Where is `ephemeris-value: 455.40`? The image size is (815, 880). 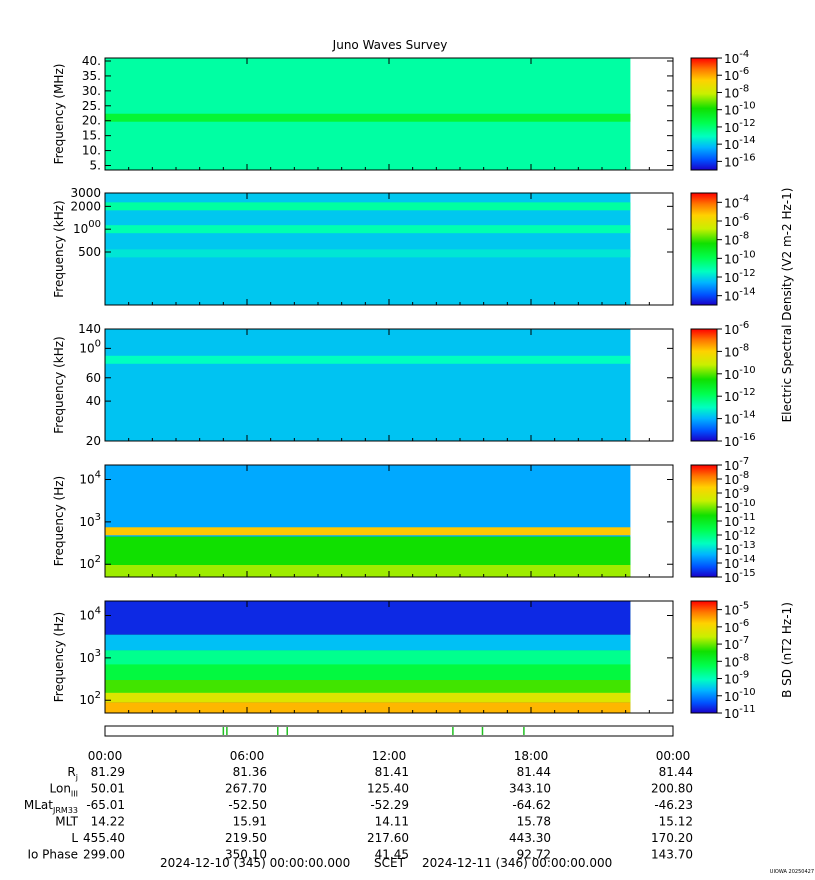
ephemeris-value: 455.40 is located at coordinates (104, 838).